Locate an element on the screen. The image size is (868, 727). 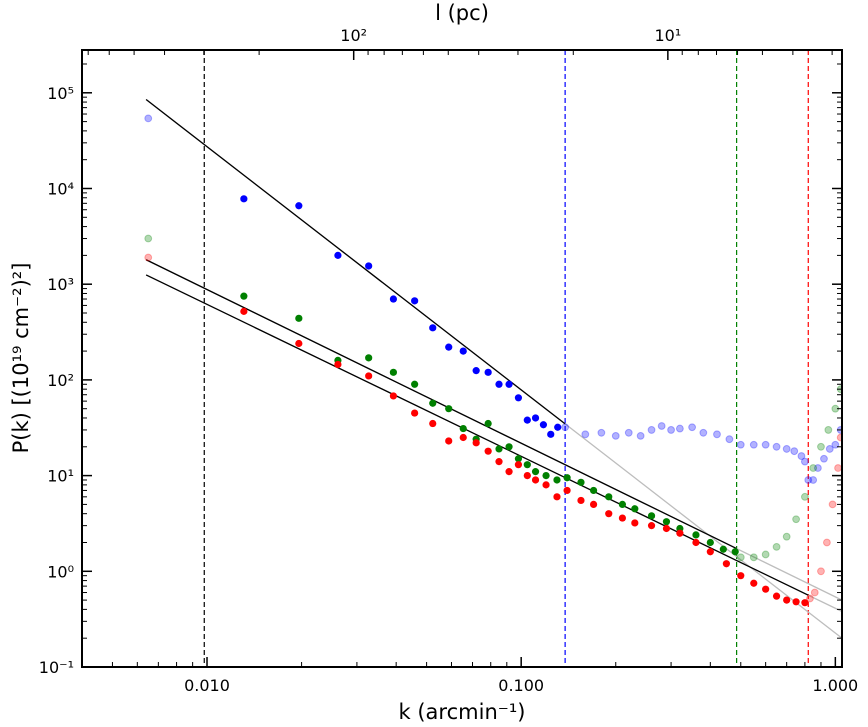
top-tick-label: 10¹ is located at coordinates (667, 35).